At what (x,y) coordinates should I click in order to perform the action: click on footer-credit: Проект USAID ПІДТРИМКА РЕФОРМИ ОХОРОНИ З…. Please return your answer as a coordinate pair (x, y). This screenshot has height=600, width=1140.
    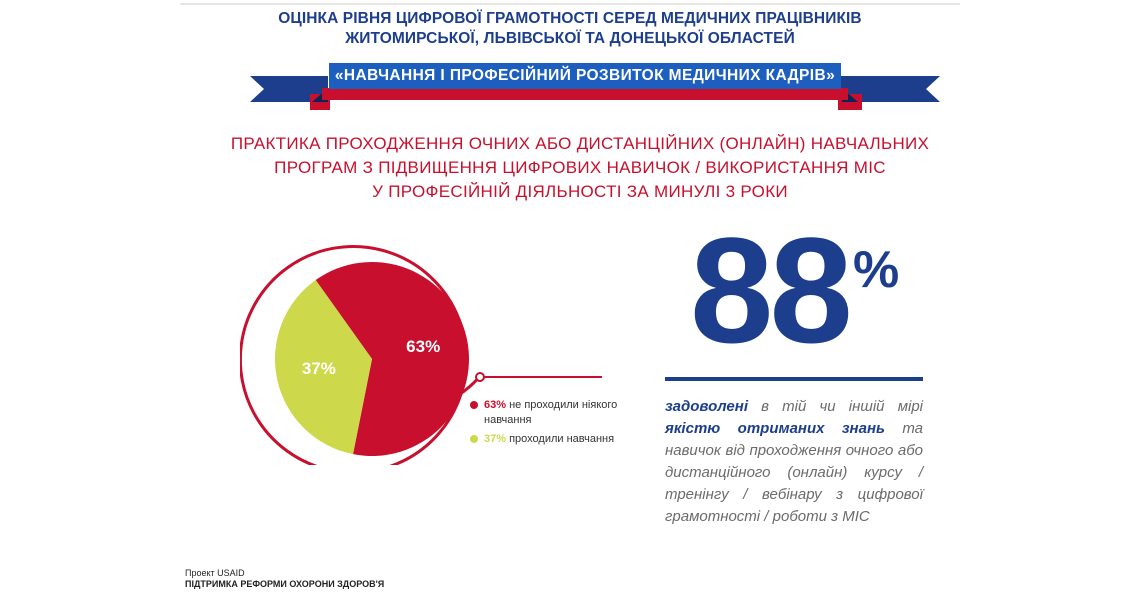
    Looking at the image, I should click on (284, 579).